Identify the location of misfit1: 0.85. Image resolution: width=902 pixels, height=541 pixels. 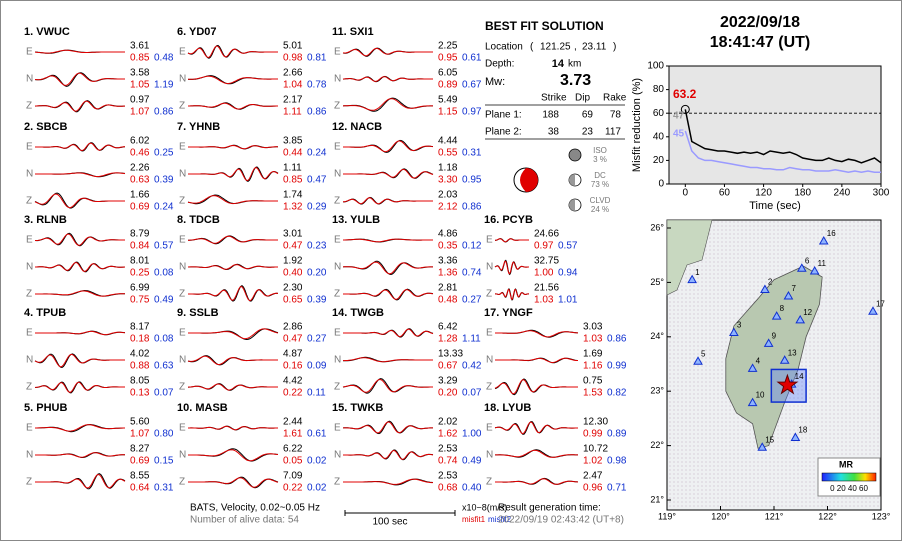
(293, 180).